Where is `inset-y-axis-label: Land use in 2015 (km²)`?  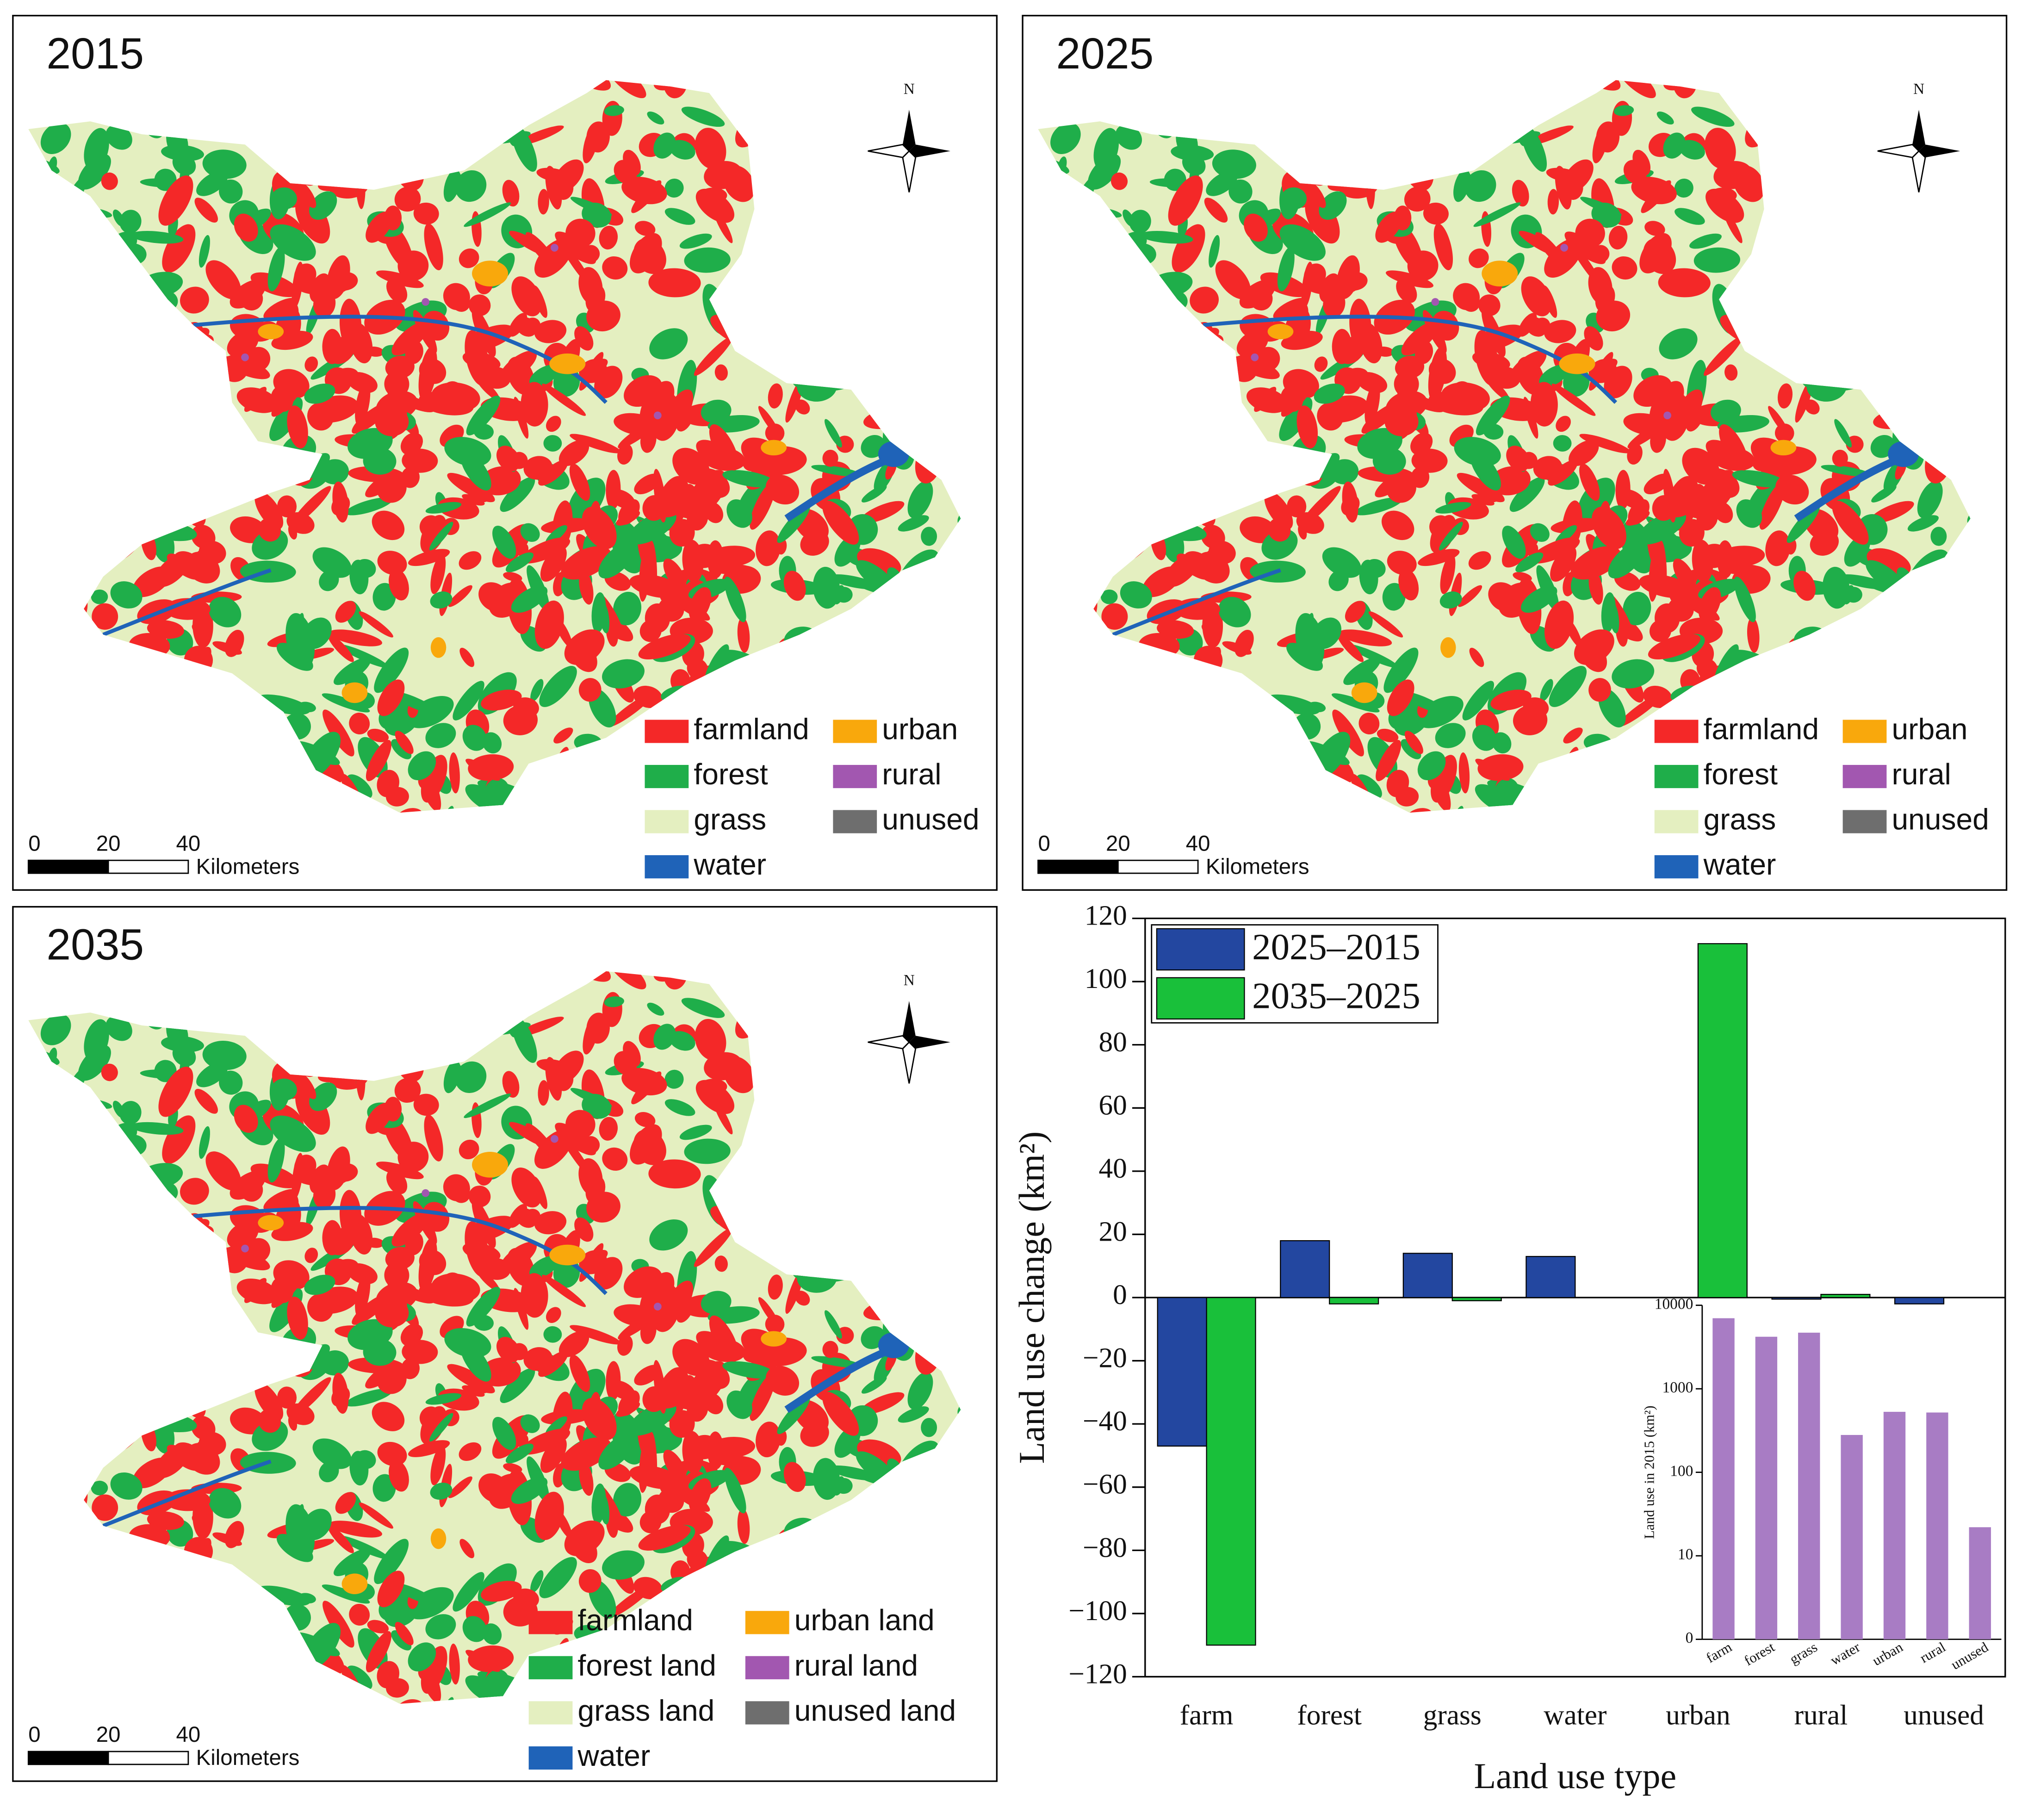
inset-y-axis-label: Land use in 2015 (km²) is located at coordinates (1649, 1472).